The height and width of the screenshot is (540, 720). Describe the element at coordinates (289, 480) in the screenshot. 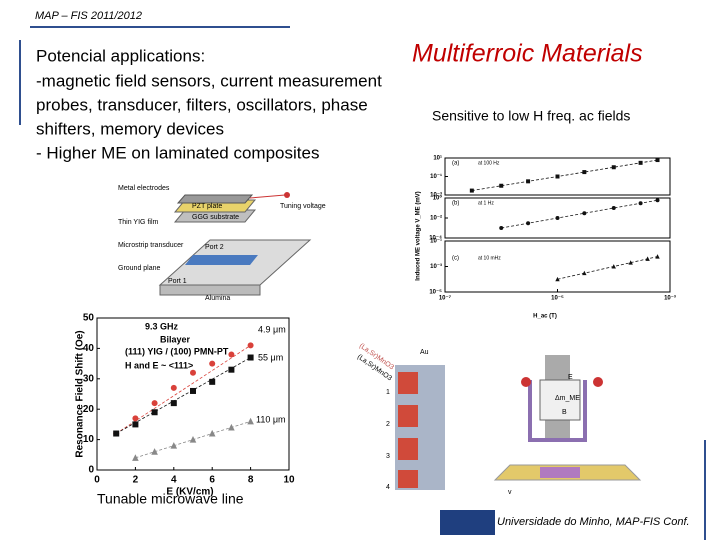

I see `x-tick-label: 10` at that location.